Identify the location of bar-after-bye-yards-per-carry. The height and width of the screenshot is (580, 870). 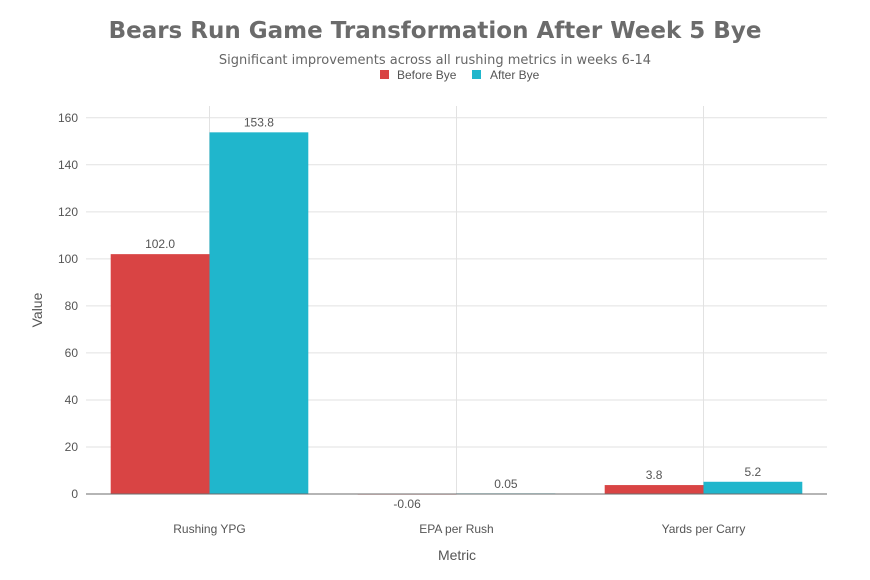
(753, 487).